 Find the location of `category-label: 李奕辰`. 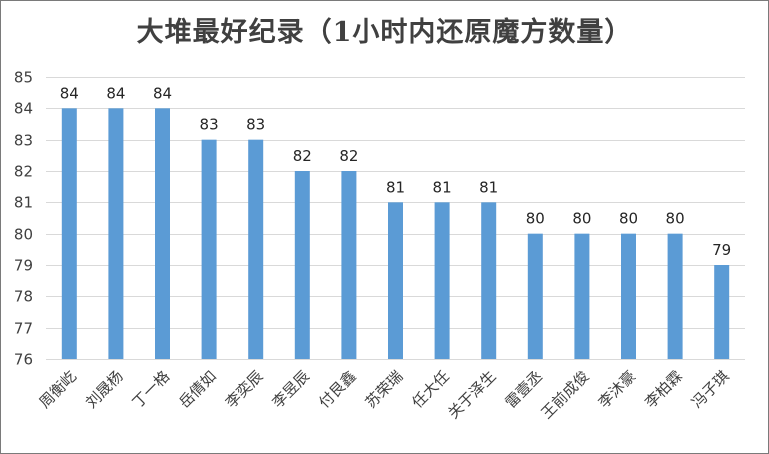

category-label: 李奕辰 is located at coordinates (244, 389).